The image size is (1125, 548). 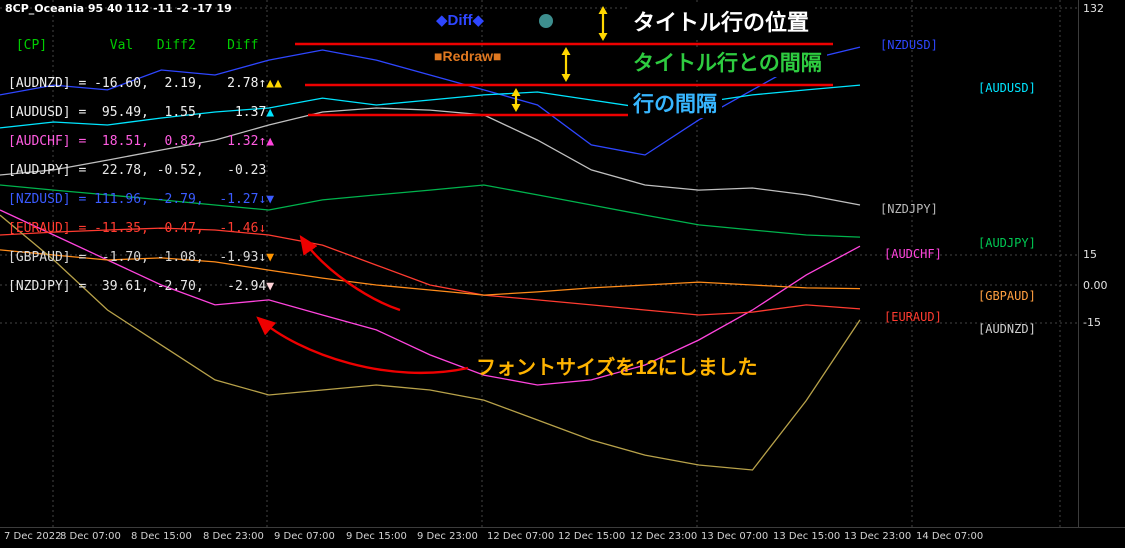 I want to click on x-axis-label: 14 Dec 07:00, so click(x=950, y=536).